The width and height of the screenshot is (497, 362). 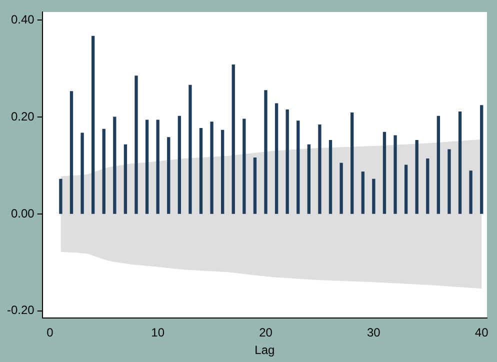 What do you see at coordinates (50, 333) in the screenshot?
I see `x-tick-label: 0` at bounding box center [50, 333].